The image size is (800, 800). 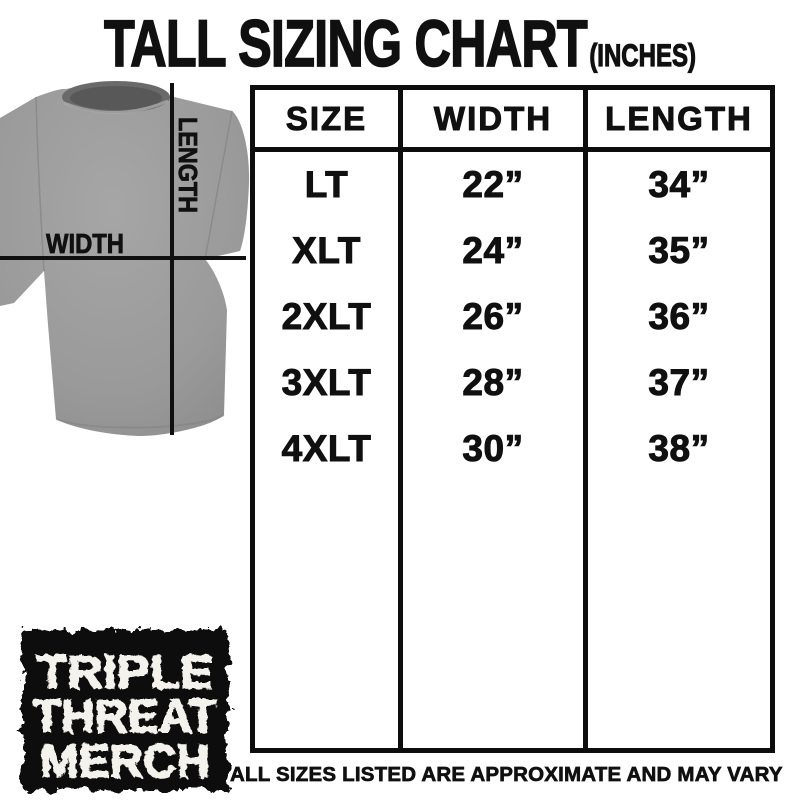 I want to click on length-cell: 35”, so click(x=679, y=251).